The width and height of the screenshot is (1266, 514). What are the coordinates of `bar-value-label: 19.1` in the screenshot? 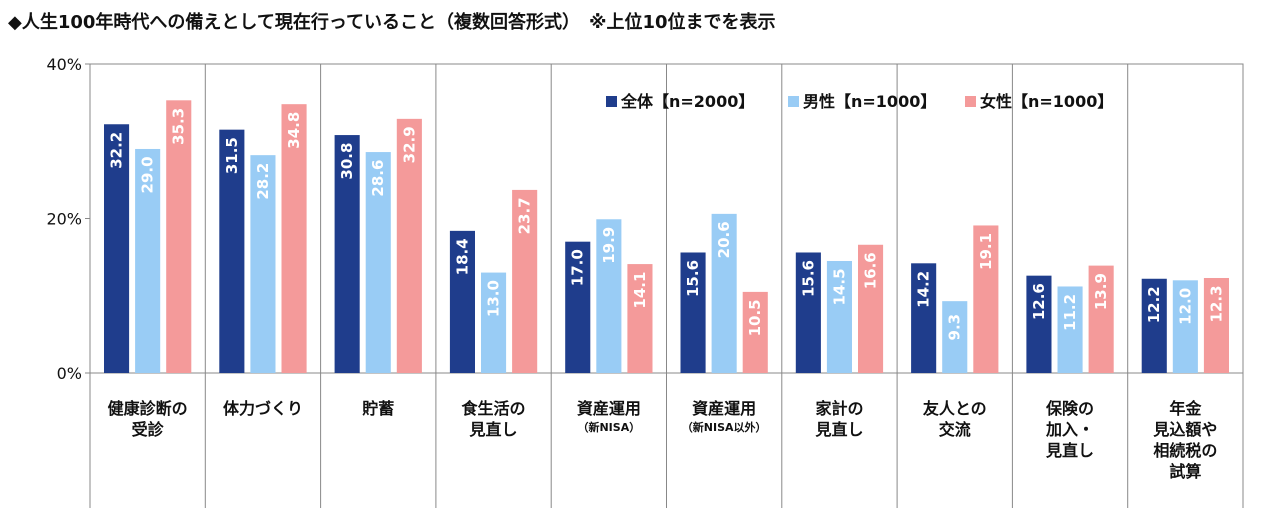 It's located at (986, 251).